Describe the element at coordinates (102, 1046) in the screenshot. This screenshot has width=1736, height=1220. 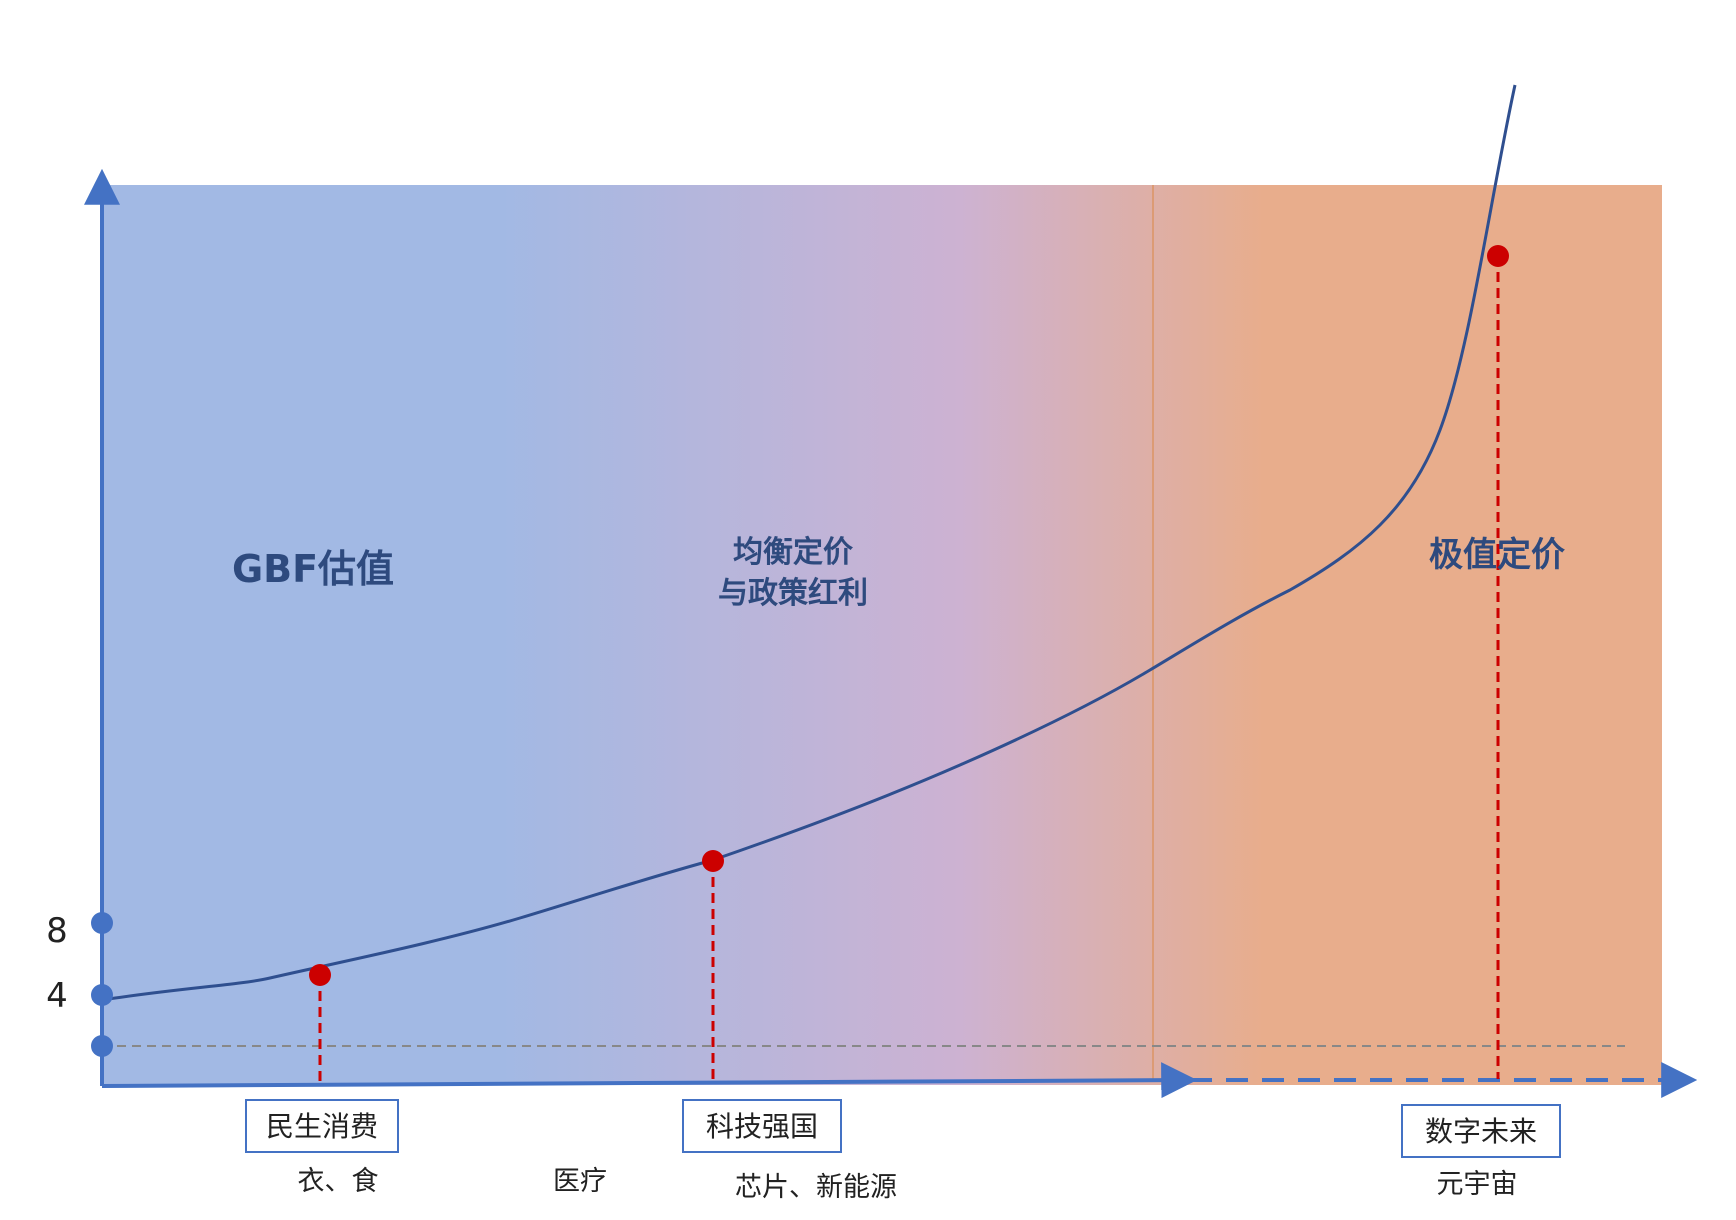
I see `y-axis-point-baseline` at that location.